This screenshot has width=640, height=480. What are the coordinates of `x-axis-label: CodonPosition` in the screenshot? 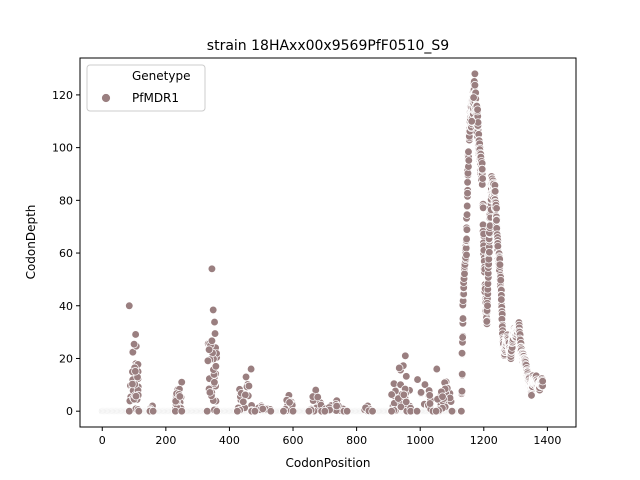 It's located at (327, 463).